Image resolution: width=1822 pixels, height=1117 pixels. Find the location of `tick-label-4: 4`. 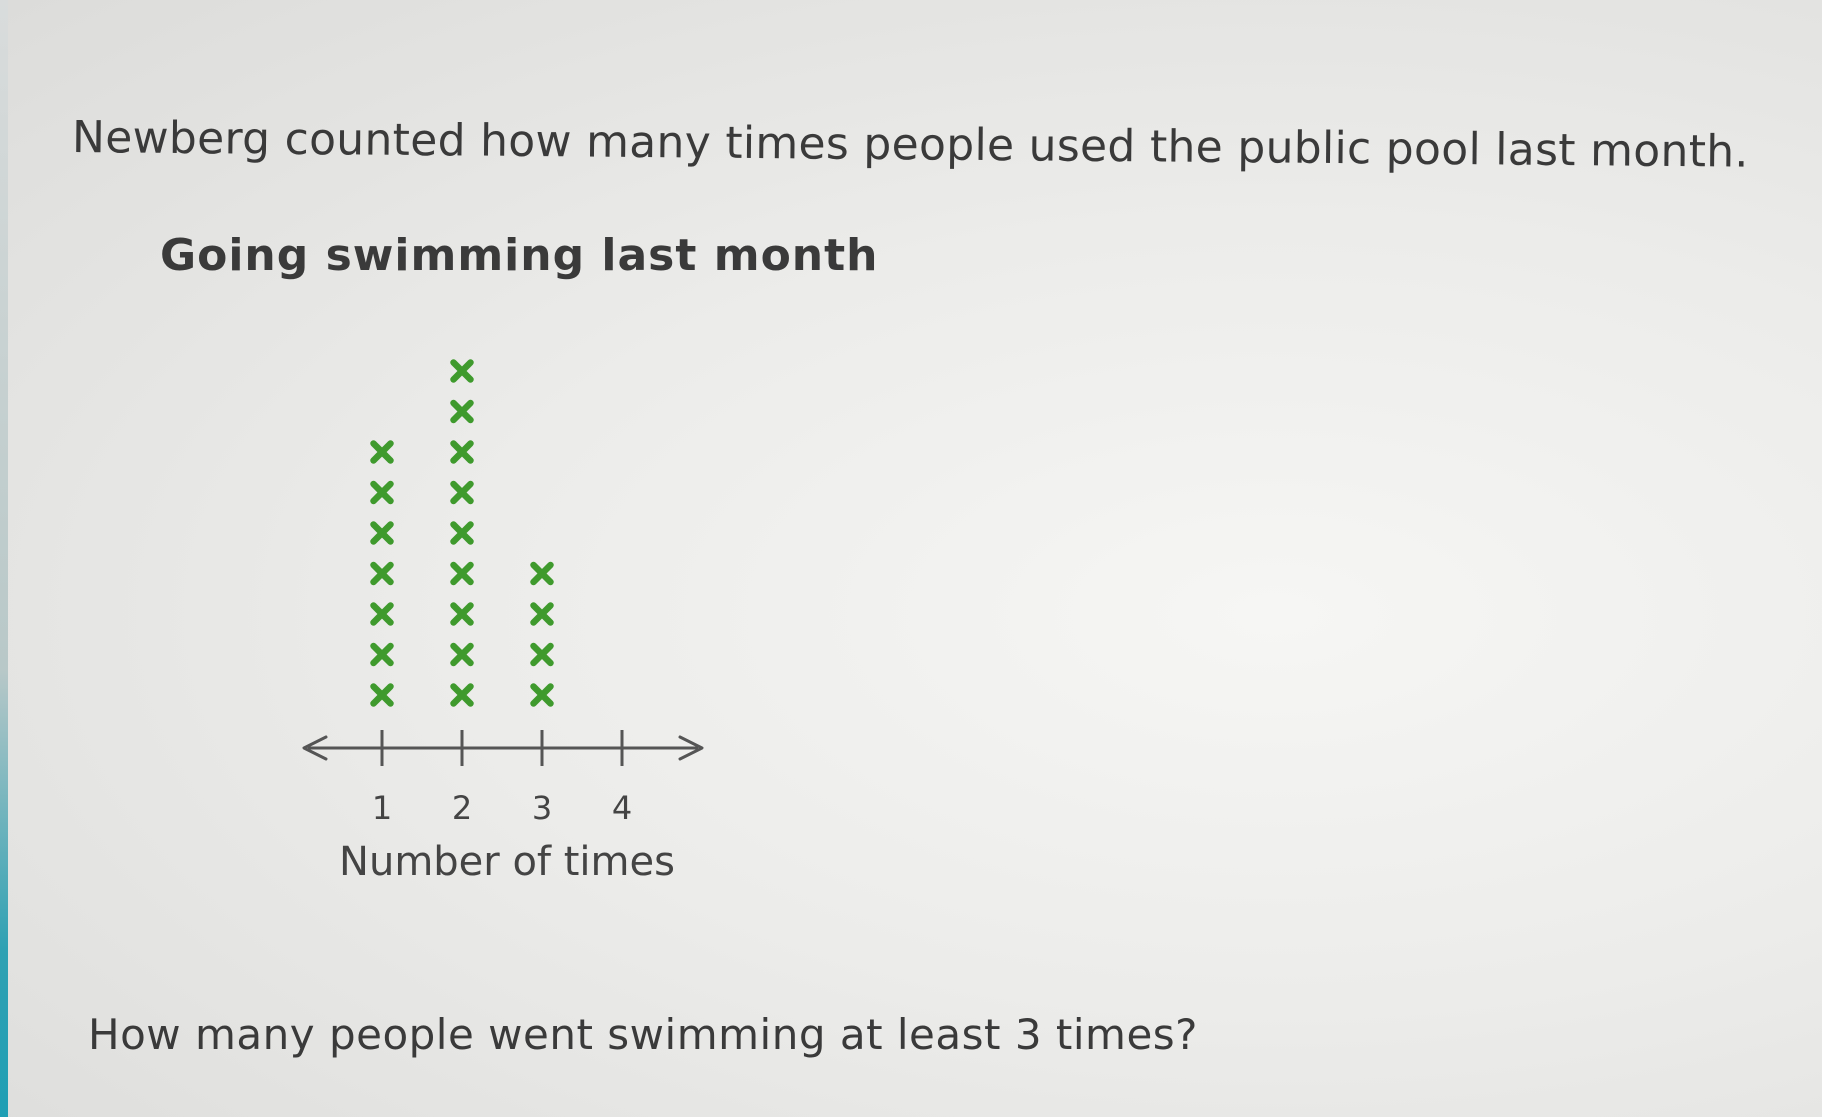

tick-label-4: 4 is located at coordinates (622, 808).